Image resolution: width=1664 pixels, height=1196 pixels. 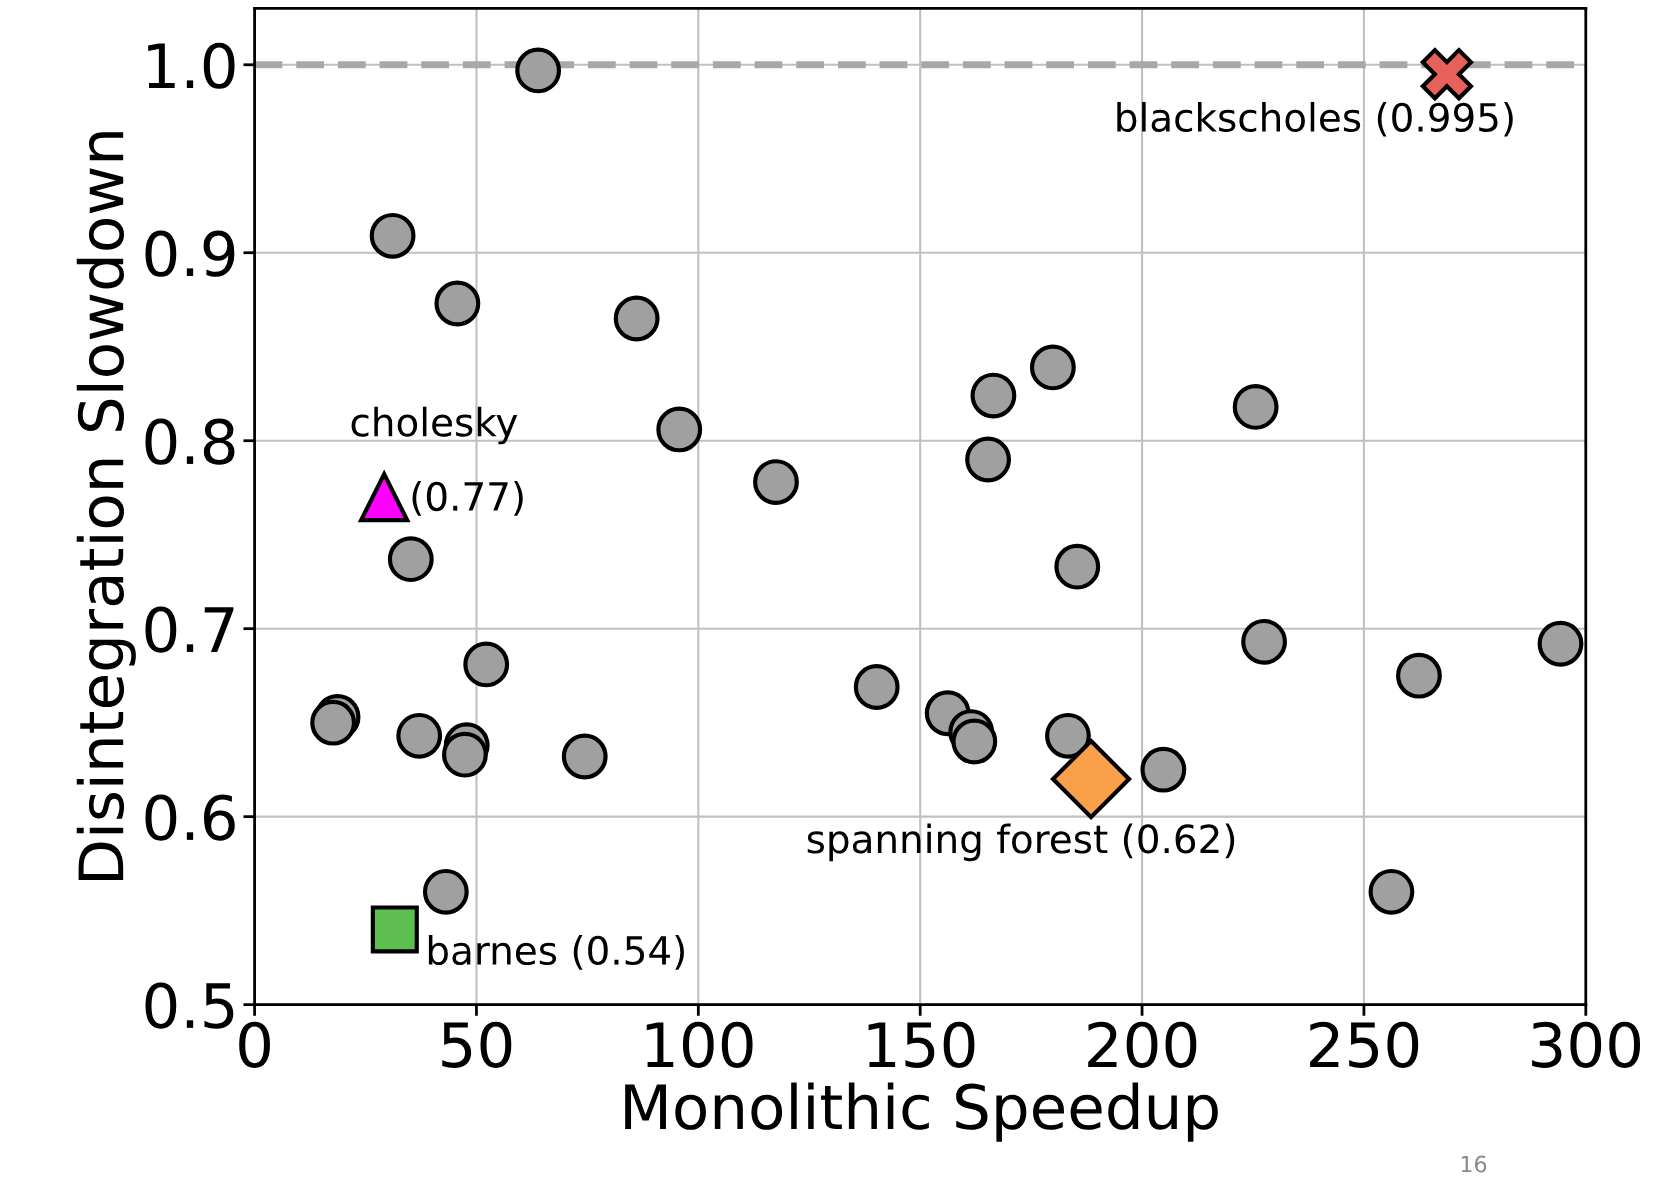 What do you see at coordinates (477, 1044) in the screenshot?
I see `x-tick-label: 50` at bounding box center [477, 1044].